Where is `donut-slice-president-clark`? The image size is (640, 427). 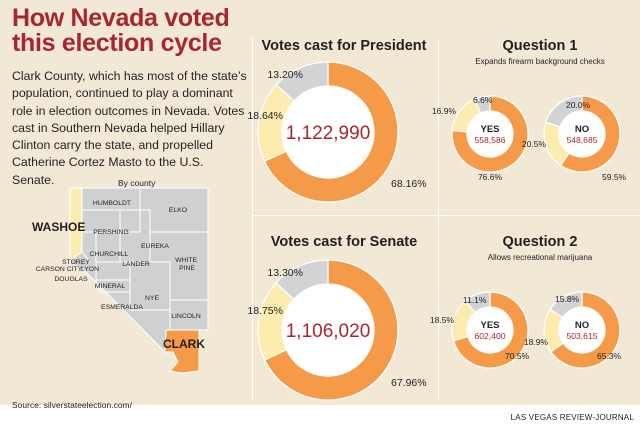
donut-slice-president-clark is located at coordinates (331, 132).